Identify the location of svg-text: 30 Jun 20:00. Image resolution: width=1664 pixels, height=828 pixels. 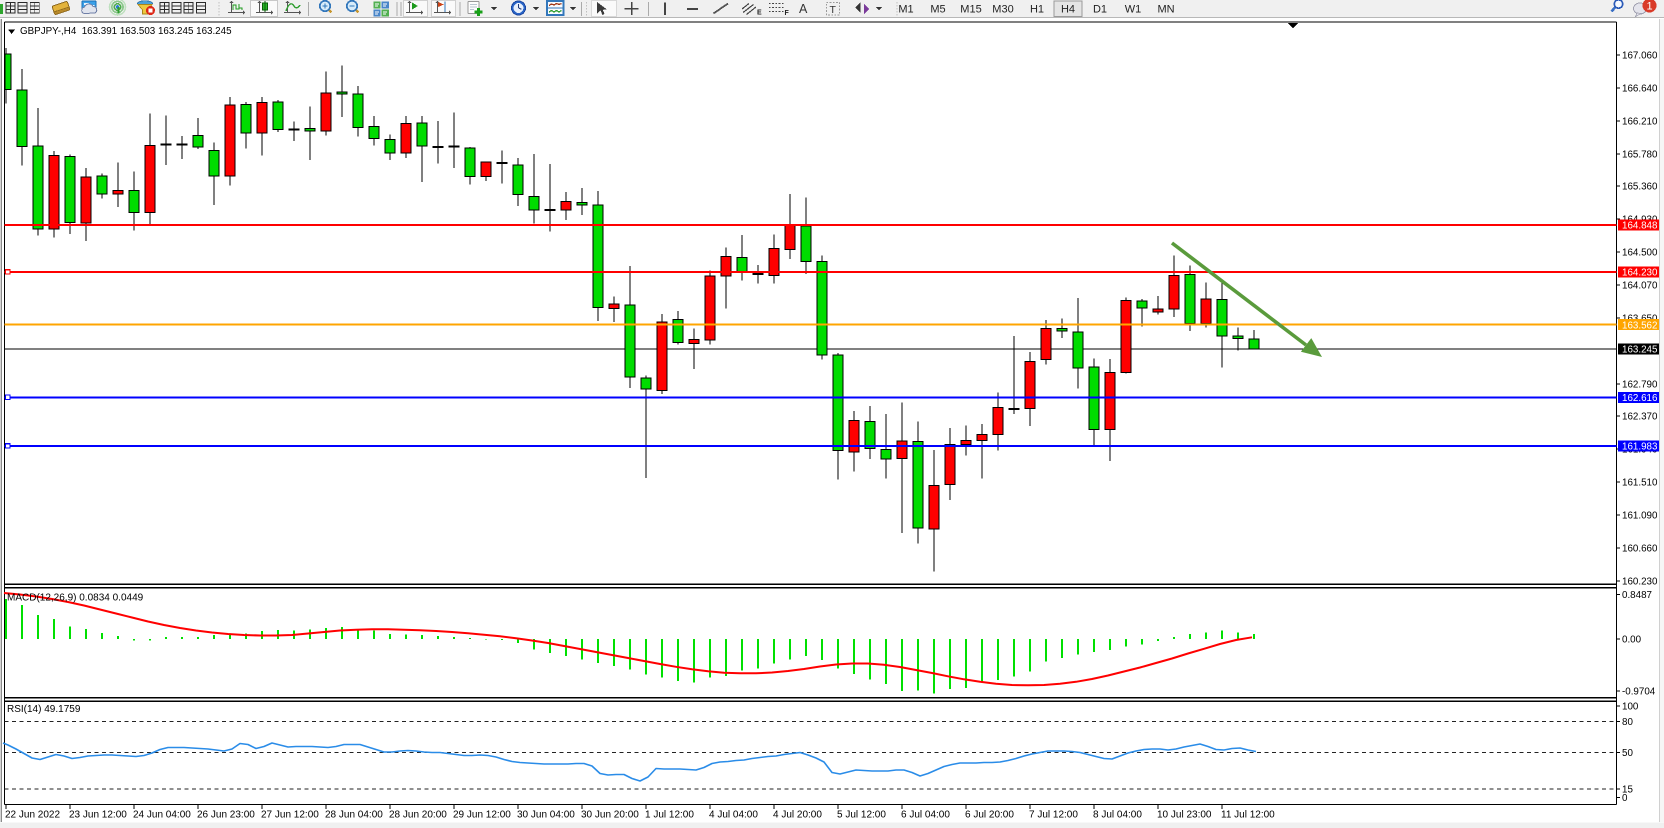
(610, 815).